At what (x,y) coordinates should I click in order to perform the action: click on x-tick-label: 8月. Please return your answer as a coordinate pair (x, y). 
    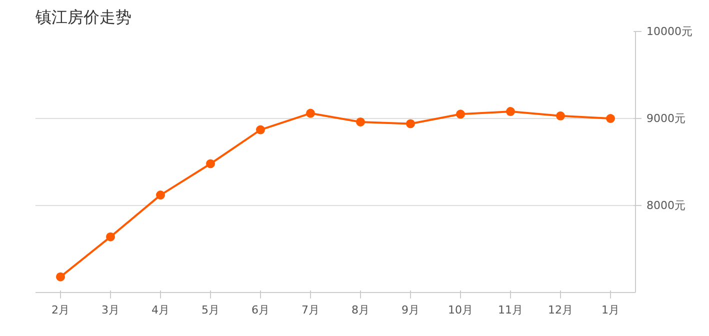
    Looking at the image, I should click on (361, 310).